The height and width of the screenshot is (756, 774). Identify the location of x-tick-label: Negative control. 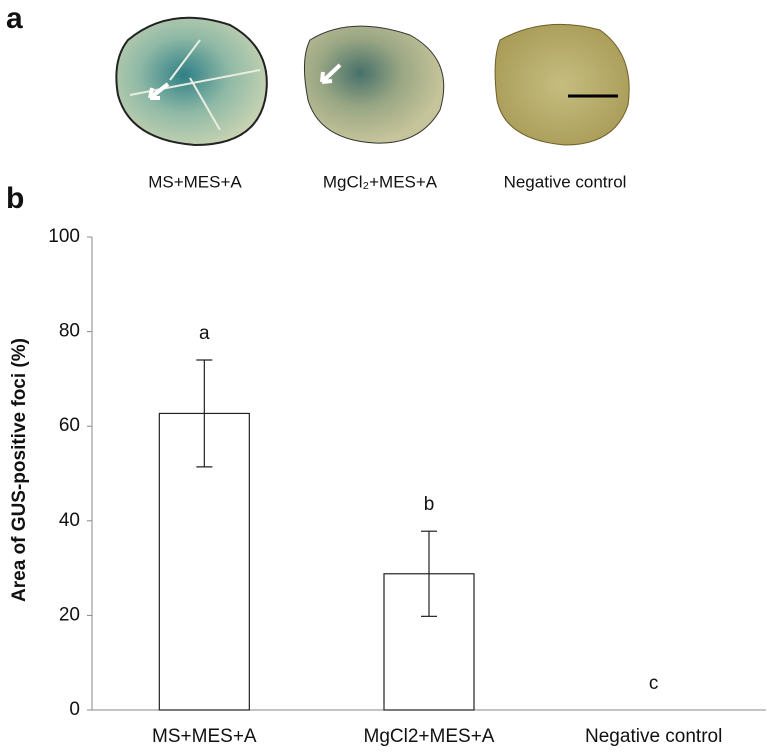
(653, 736).